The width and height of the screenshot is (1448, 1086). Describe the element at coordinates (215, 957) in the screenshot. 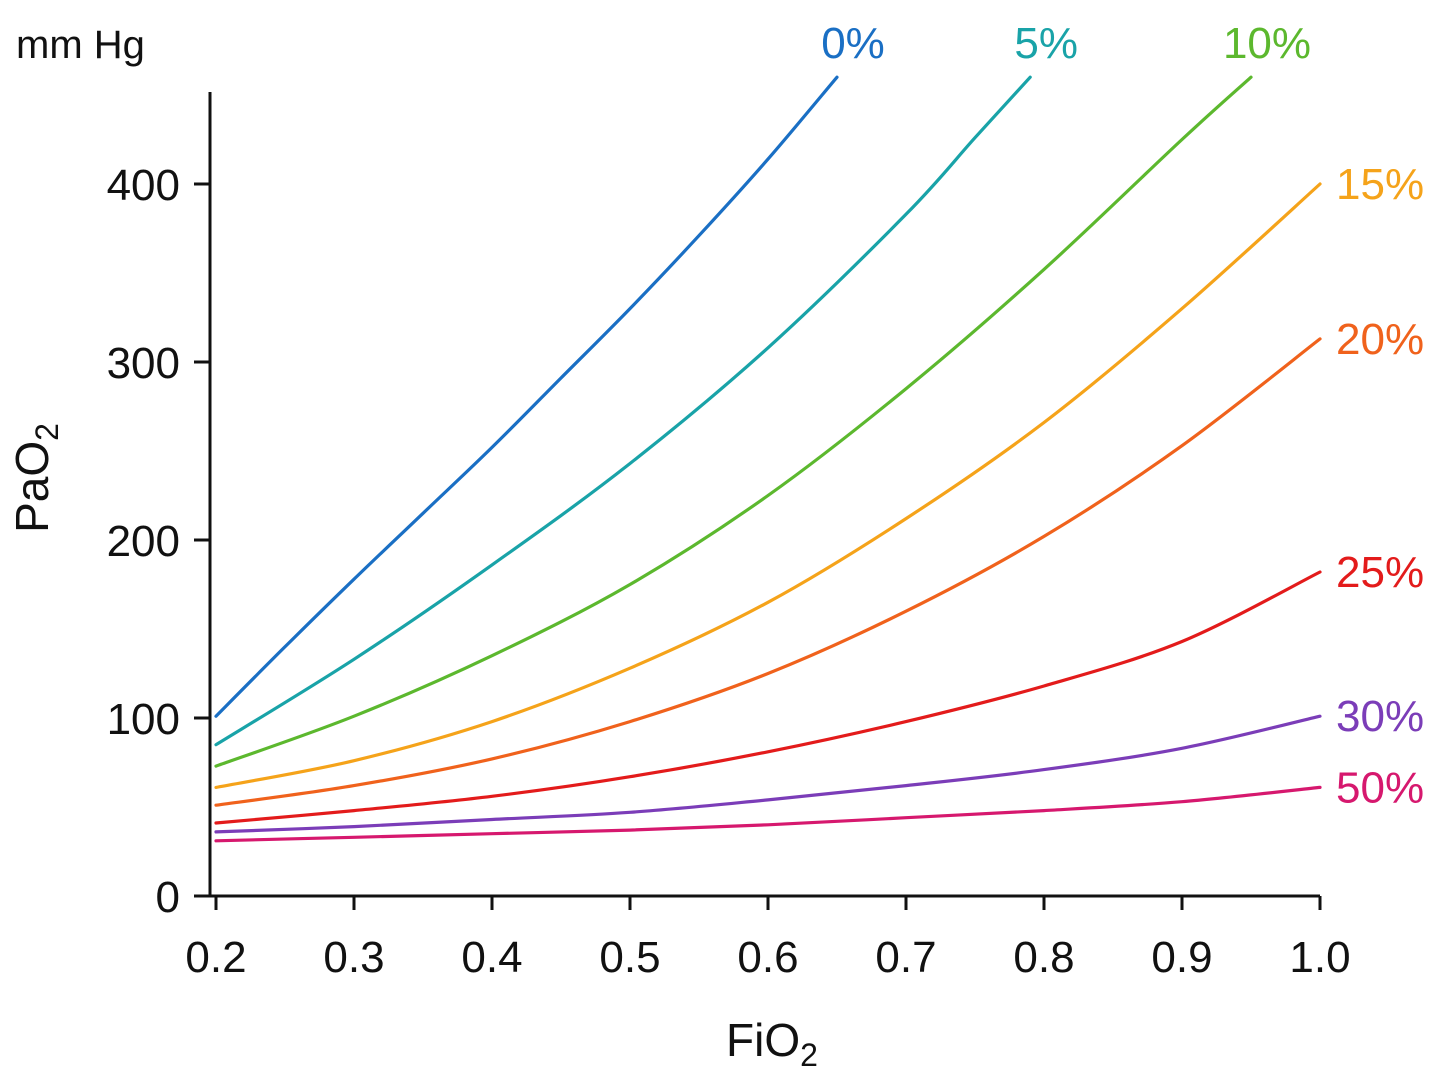

I see `x-tick-label: 0.2` at that location.